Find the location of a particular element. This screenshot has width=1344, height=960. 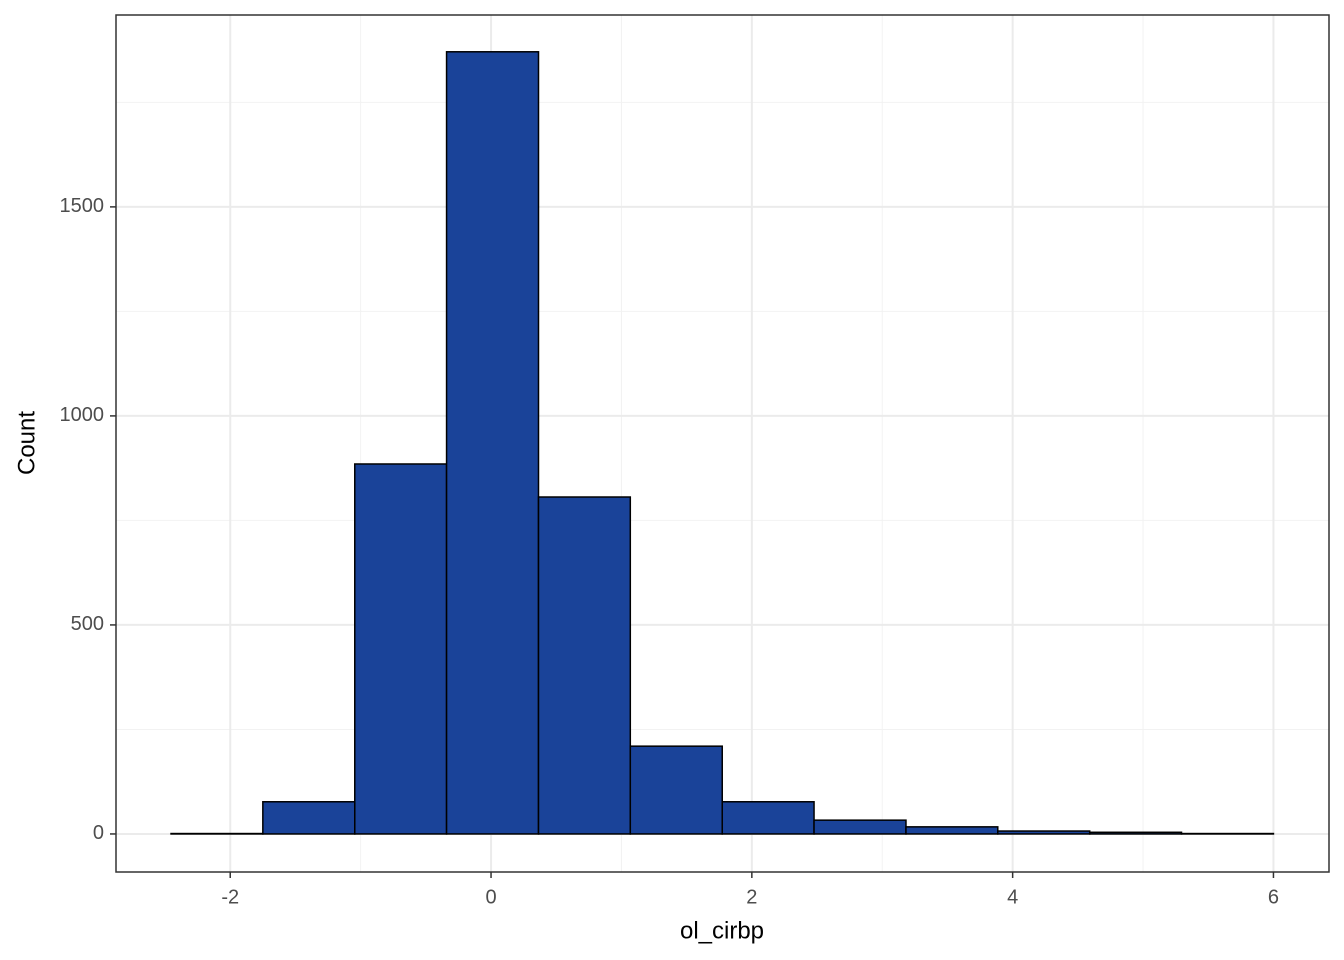

y-axis-title: Count is located at coordinates (26, 443).